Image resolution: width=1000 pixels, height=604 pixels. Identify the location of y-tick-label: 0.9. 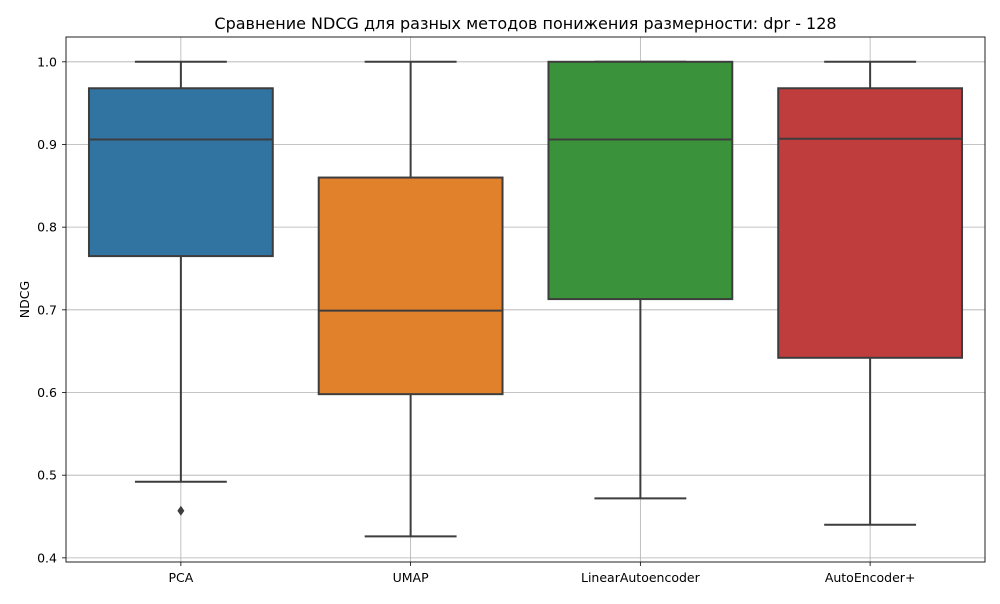
(47, 144).